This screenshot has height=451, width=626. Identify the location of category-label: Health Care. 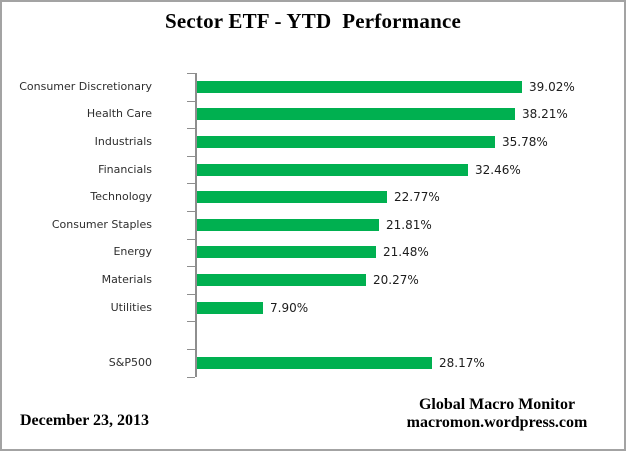
(119, 113).